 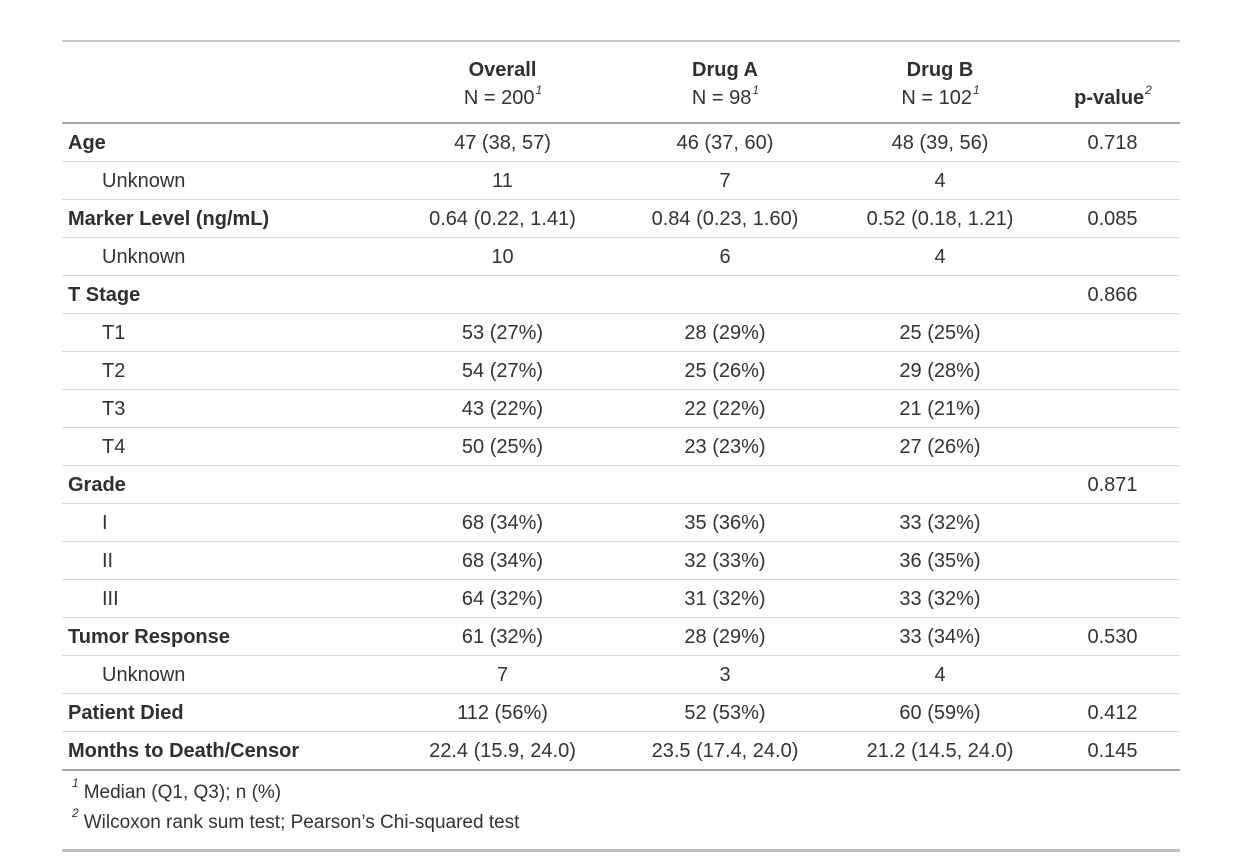 I want to click on cell-drug-b: 60 (59%), so click(x=940, y=712).